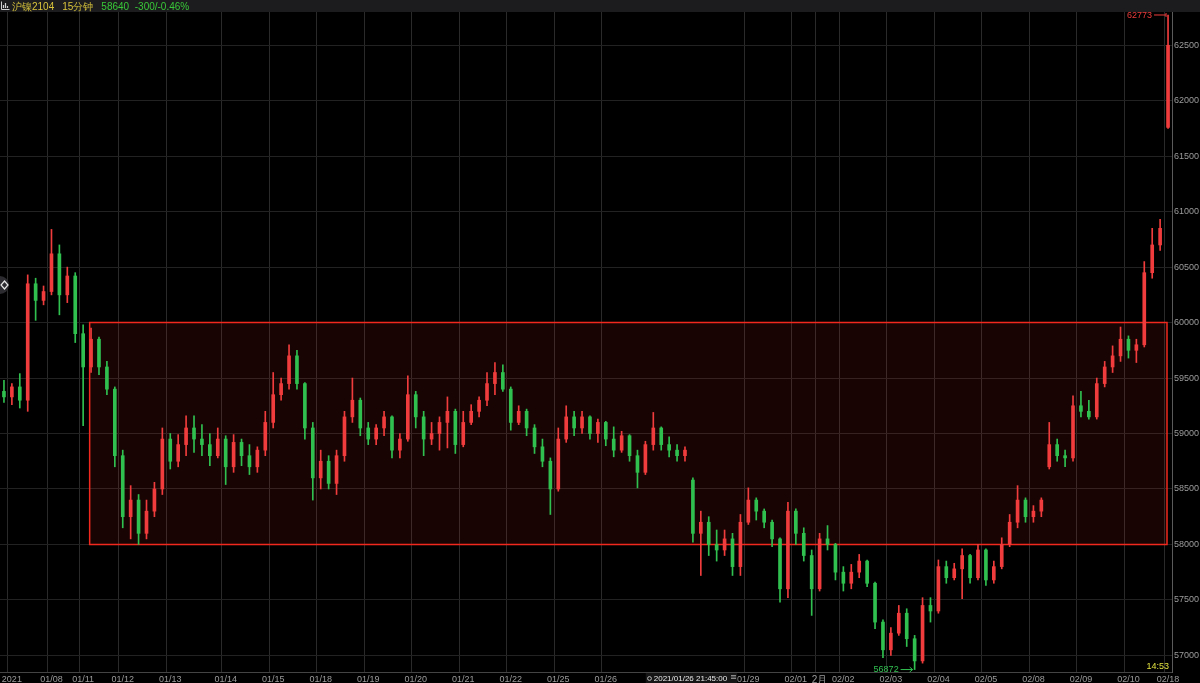 The width and height of the screenshot is (1200, 683). I want to click on annotation: 56872, so click(886, 668).